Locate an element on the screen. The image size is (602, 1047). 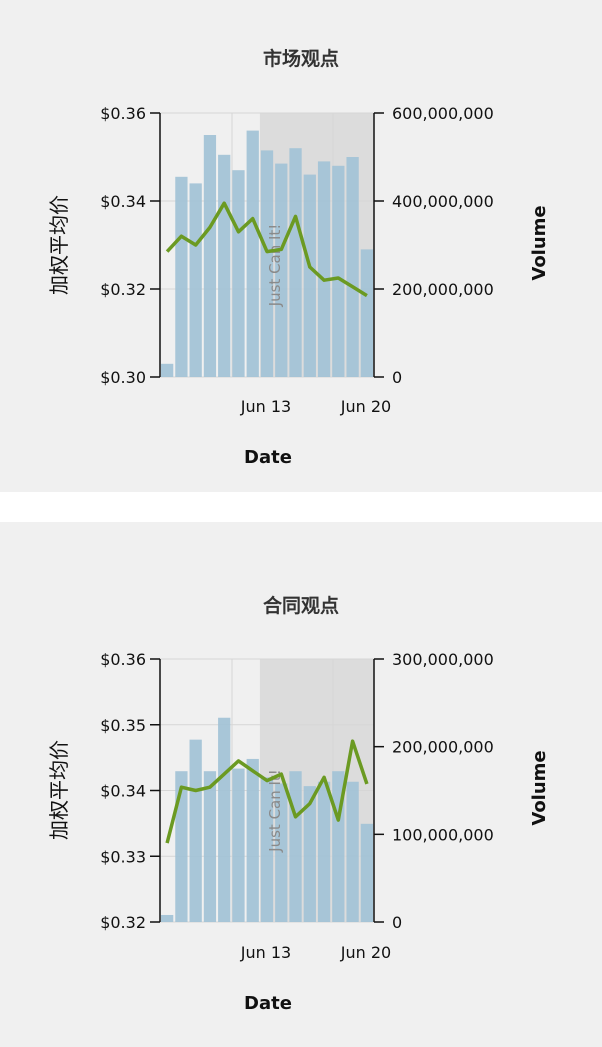
y2-tick-label: 400,000,000 is located at coordinates (443, 201).